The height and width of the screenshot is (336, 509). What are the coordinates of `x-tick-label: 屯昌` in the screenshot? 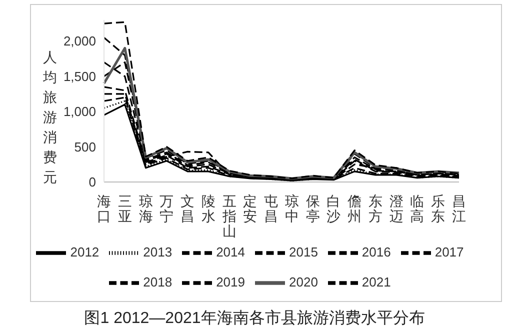 It's located at (271, 208).